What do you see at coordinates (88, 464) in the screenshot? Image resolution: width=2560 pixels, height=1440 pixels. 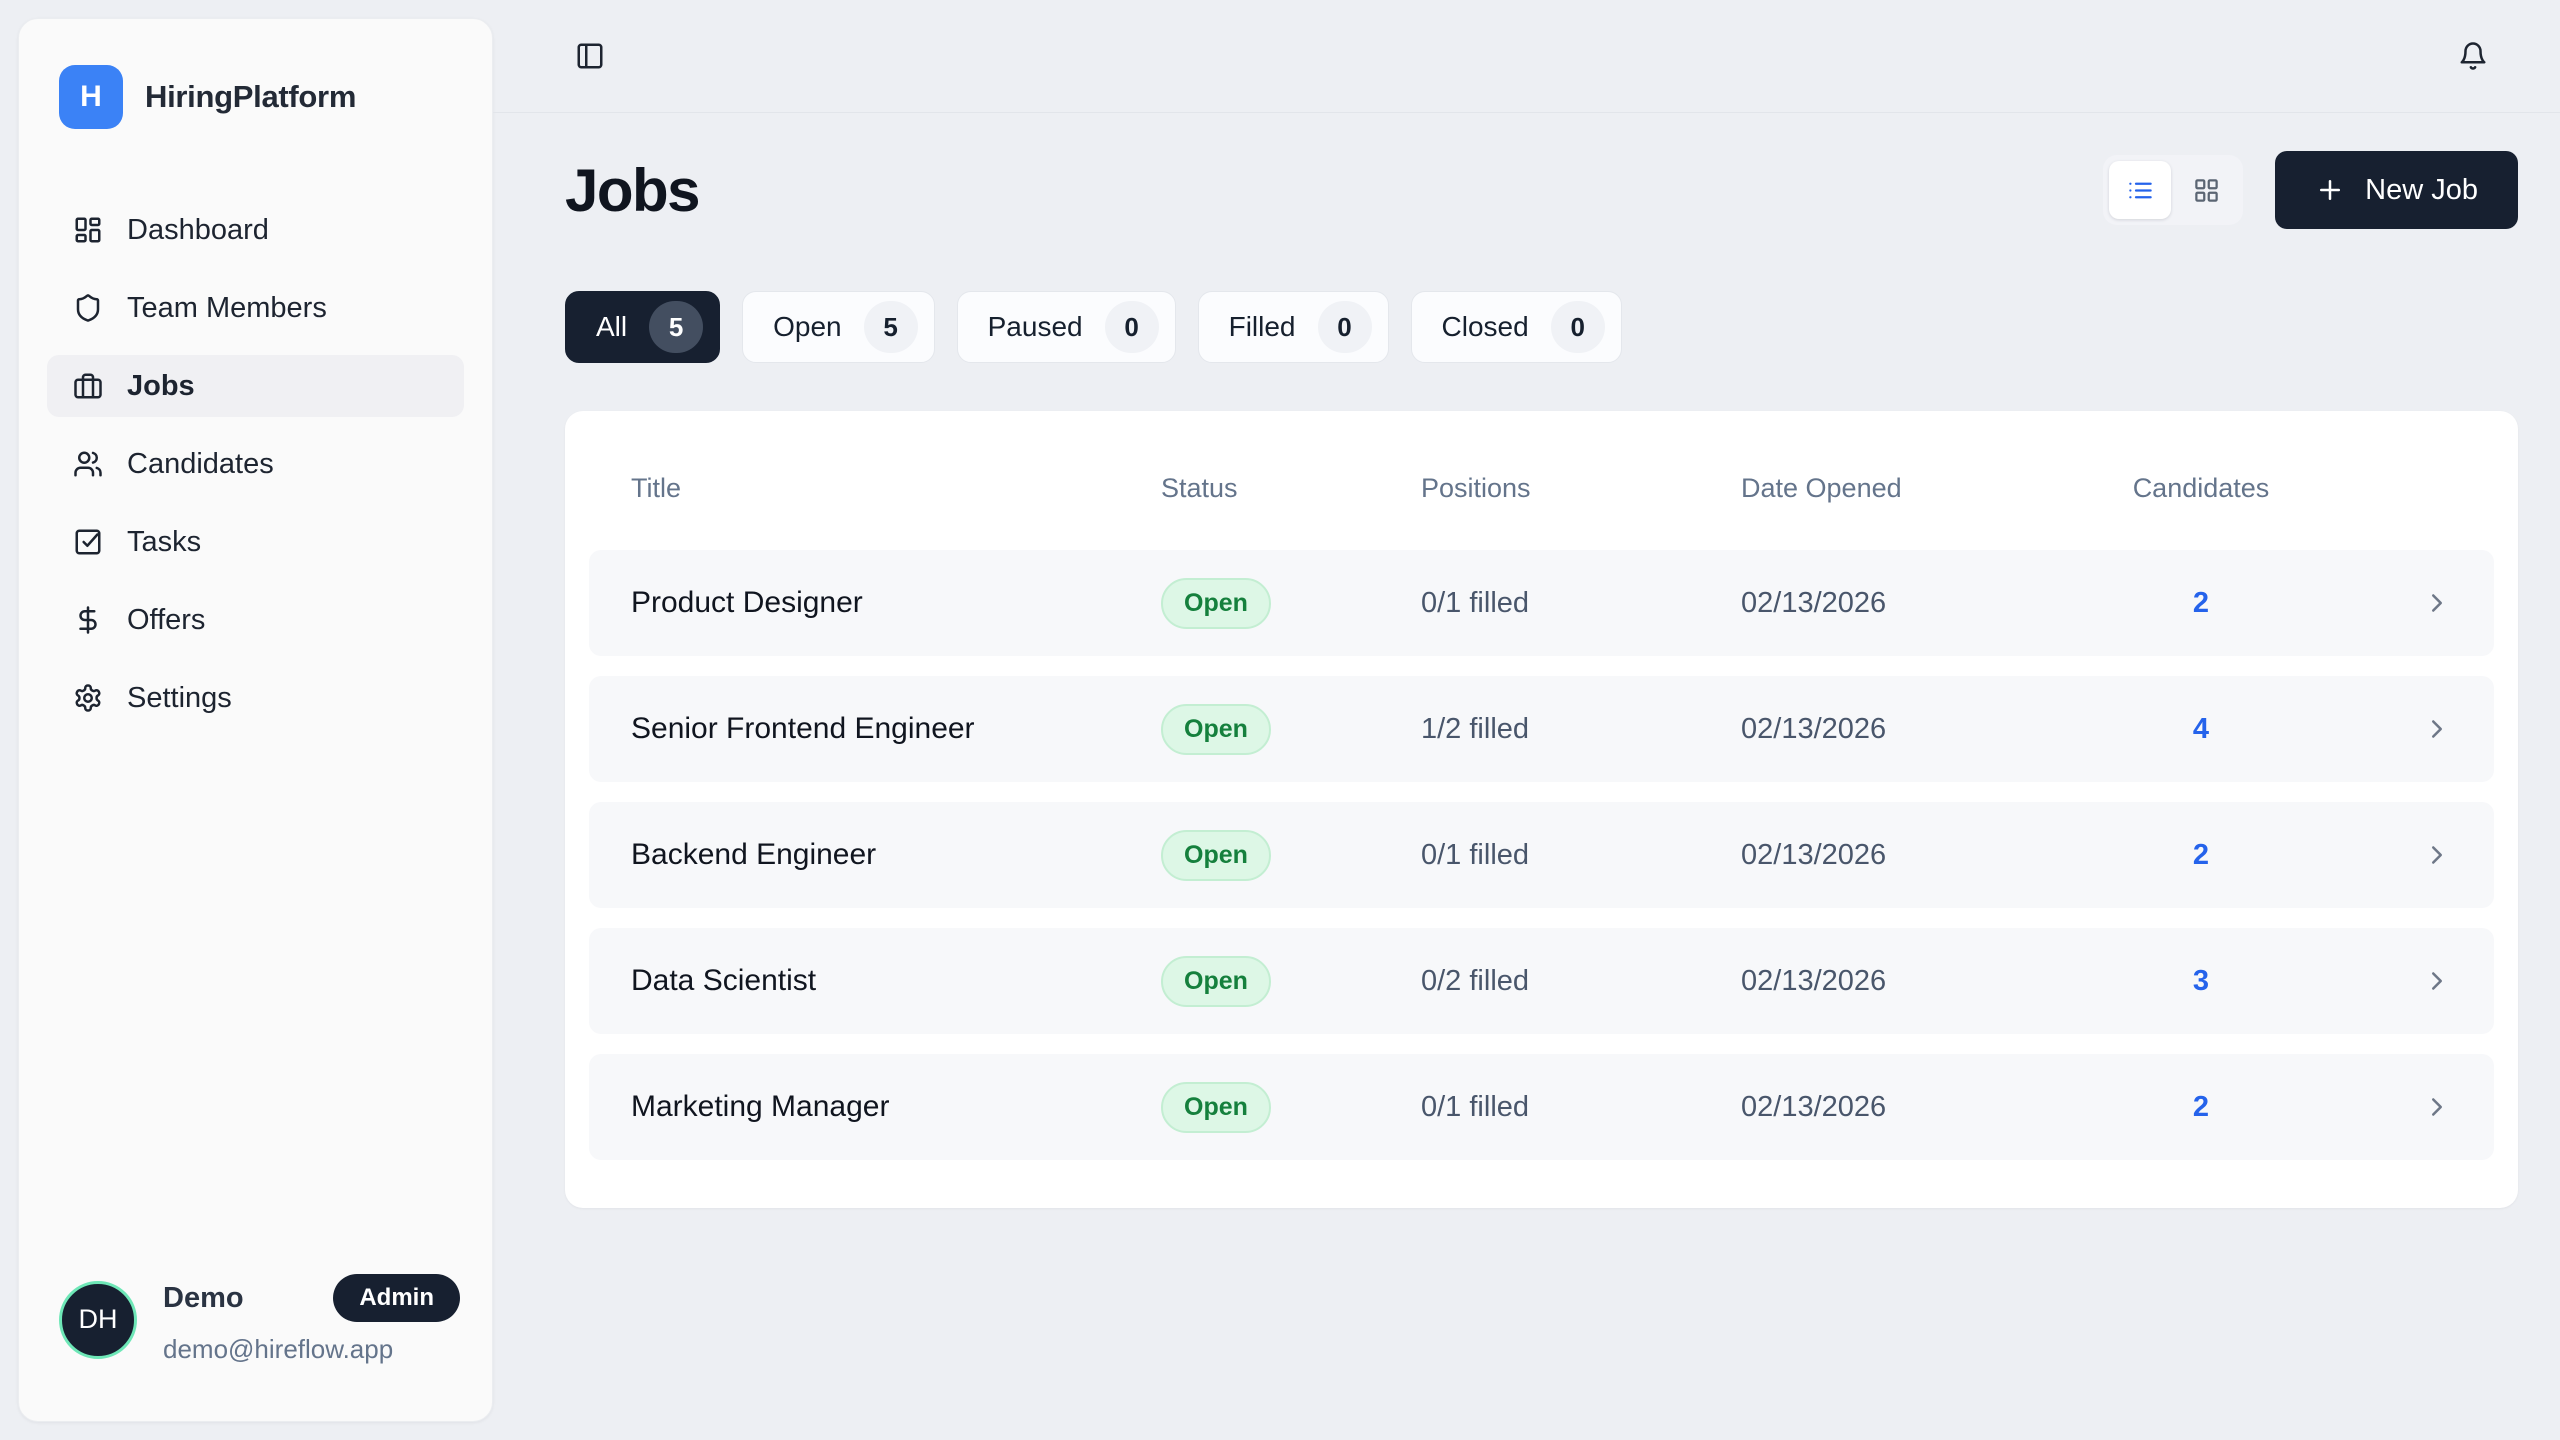 I see `users-icon` at bounding box center [88, 464].